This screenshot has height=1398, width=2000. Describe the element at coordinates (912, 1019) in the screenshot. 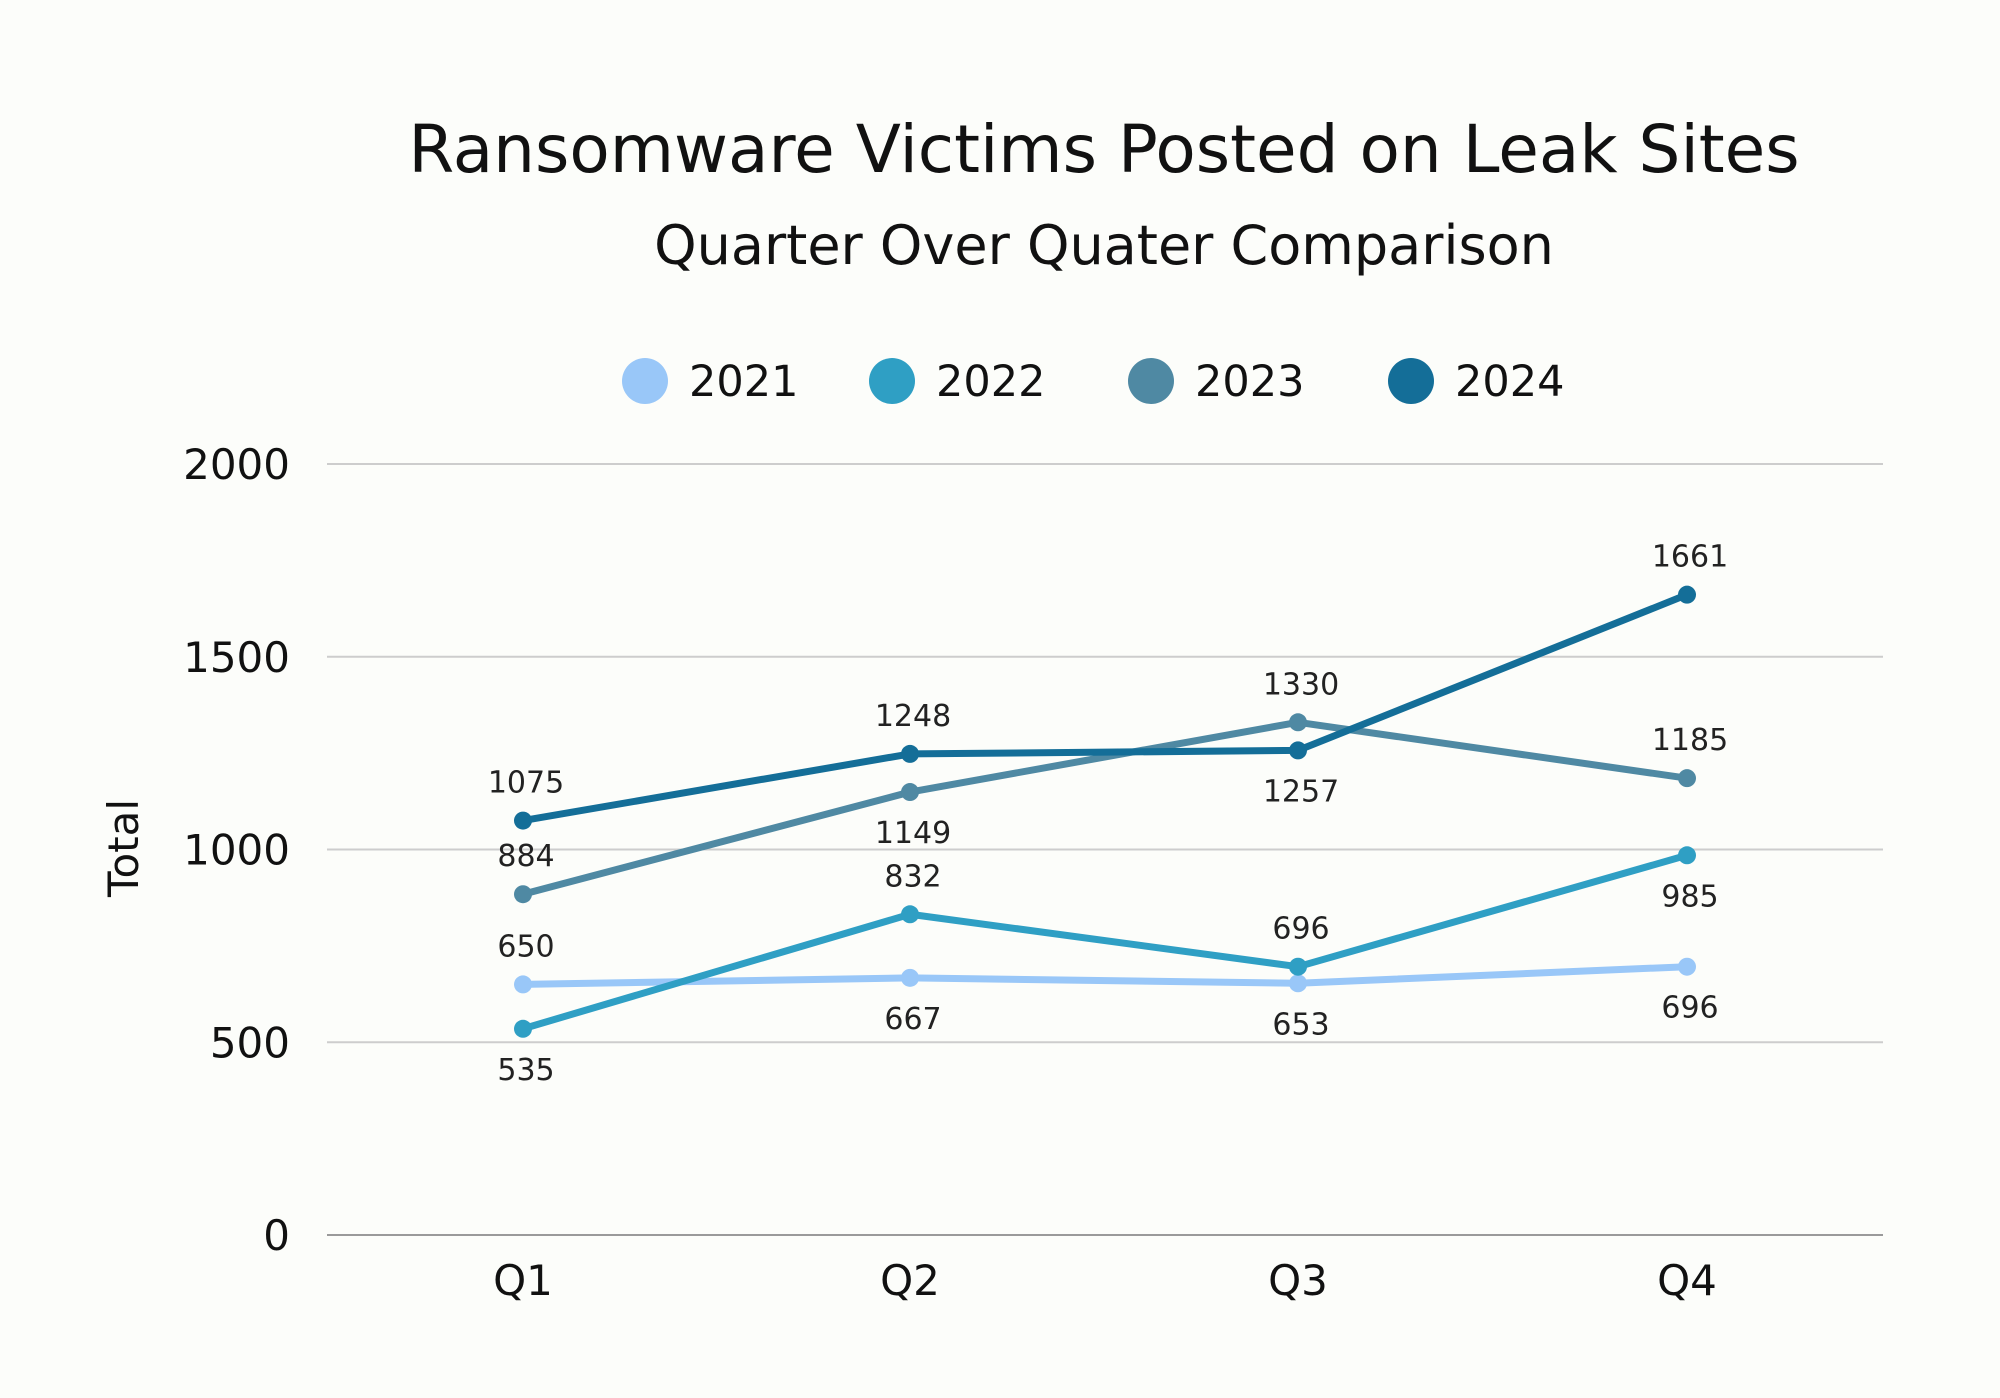

I see `data-label: 667` at that location.